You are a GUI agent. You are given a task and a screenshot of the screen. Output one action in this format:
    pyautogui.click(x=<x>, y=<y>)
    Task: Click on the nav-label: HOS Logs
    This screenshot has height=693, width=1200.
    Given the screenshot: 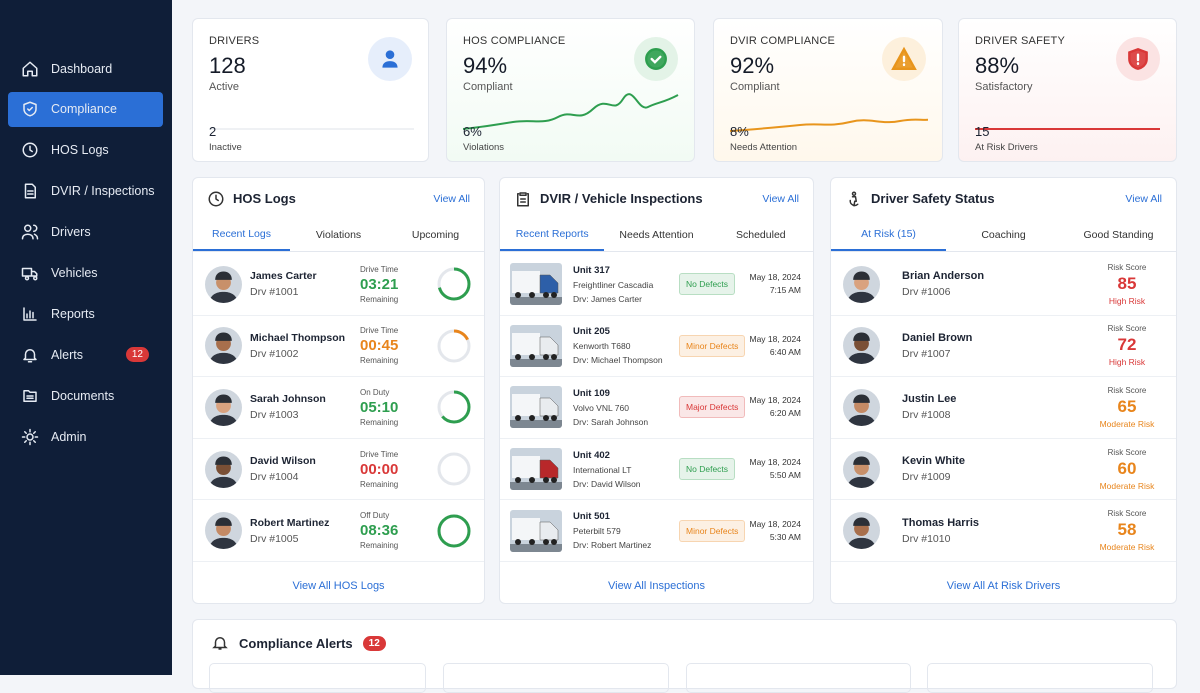 What is the action you would take?
    pyautogui.click(x=80, y=150)
    